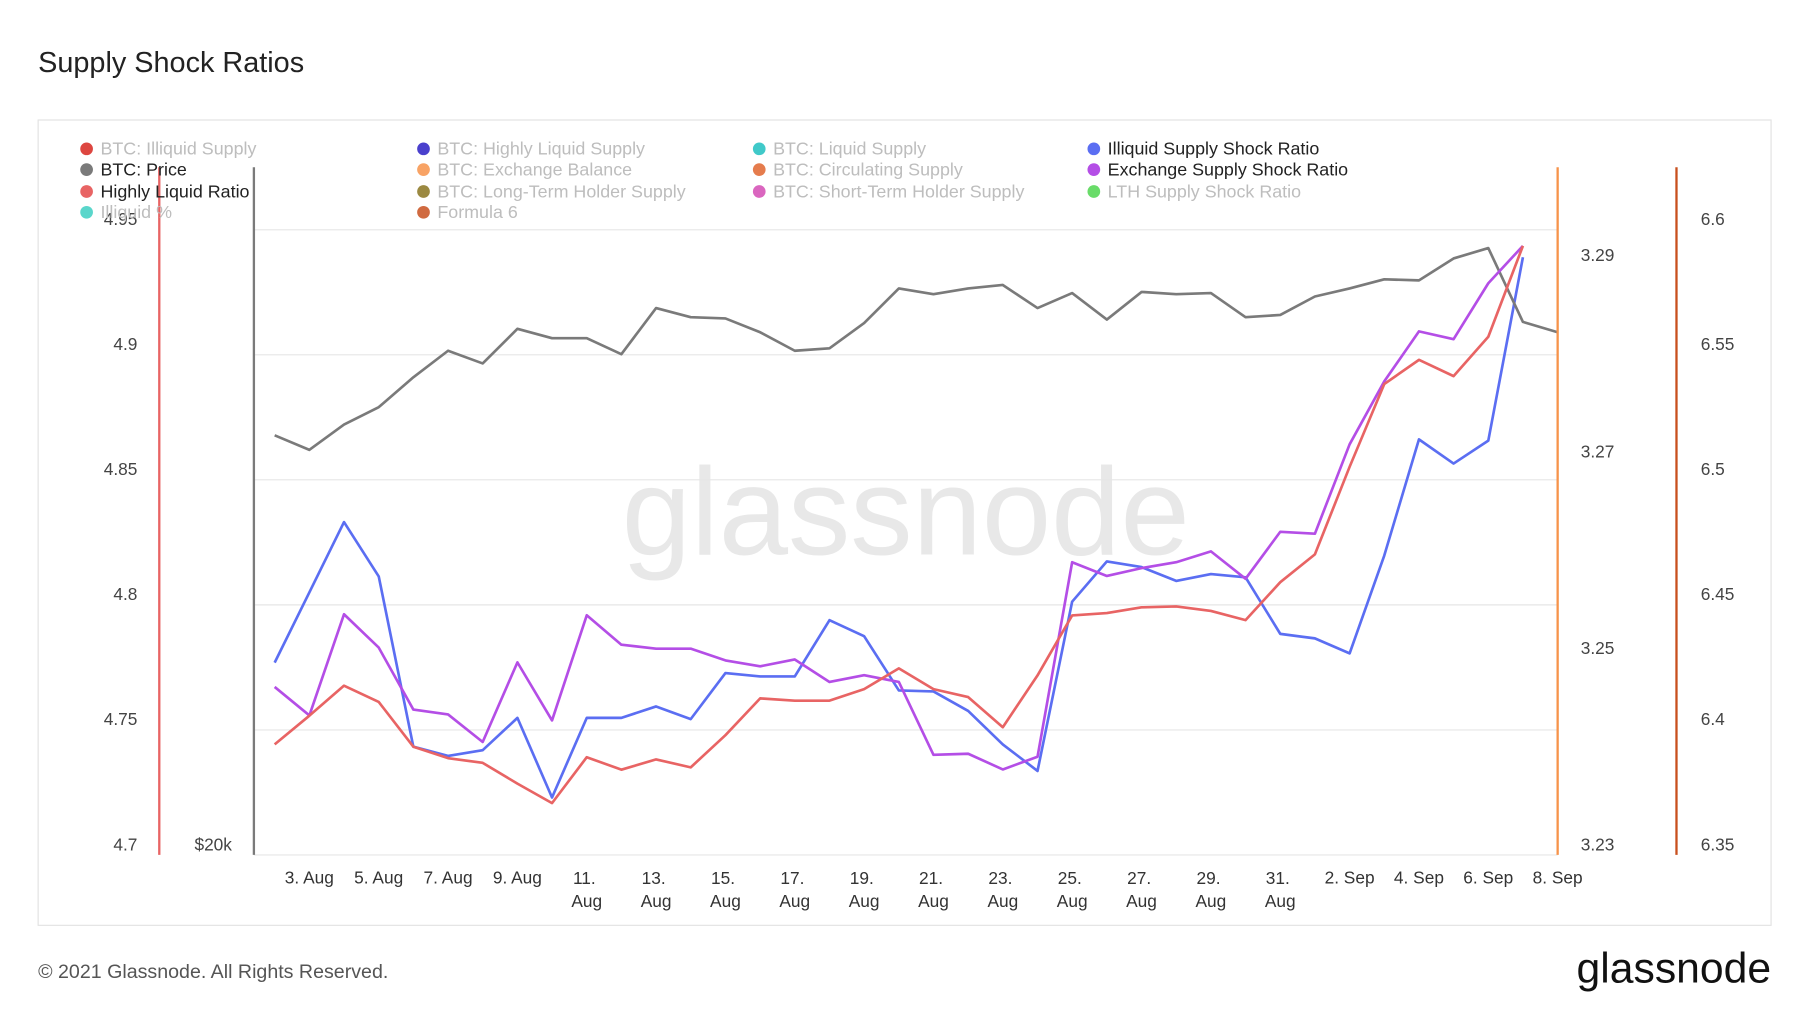 The image size is (1800, 1013). I want to click on x-tick-label: 4. Sep, so click(1419, 878).